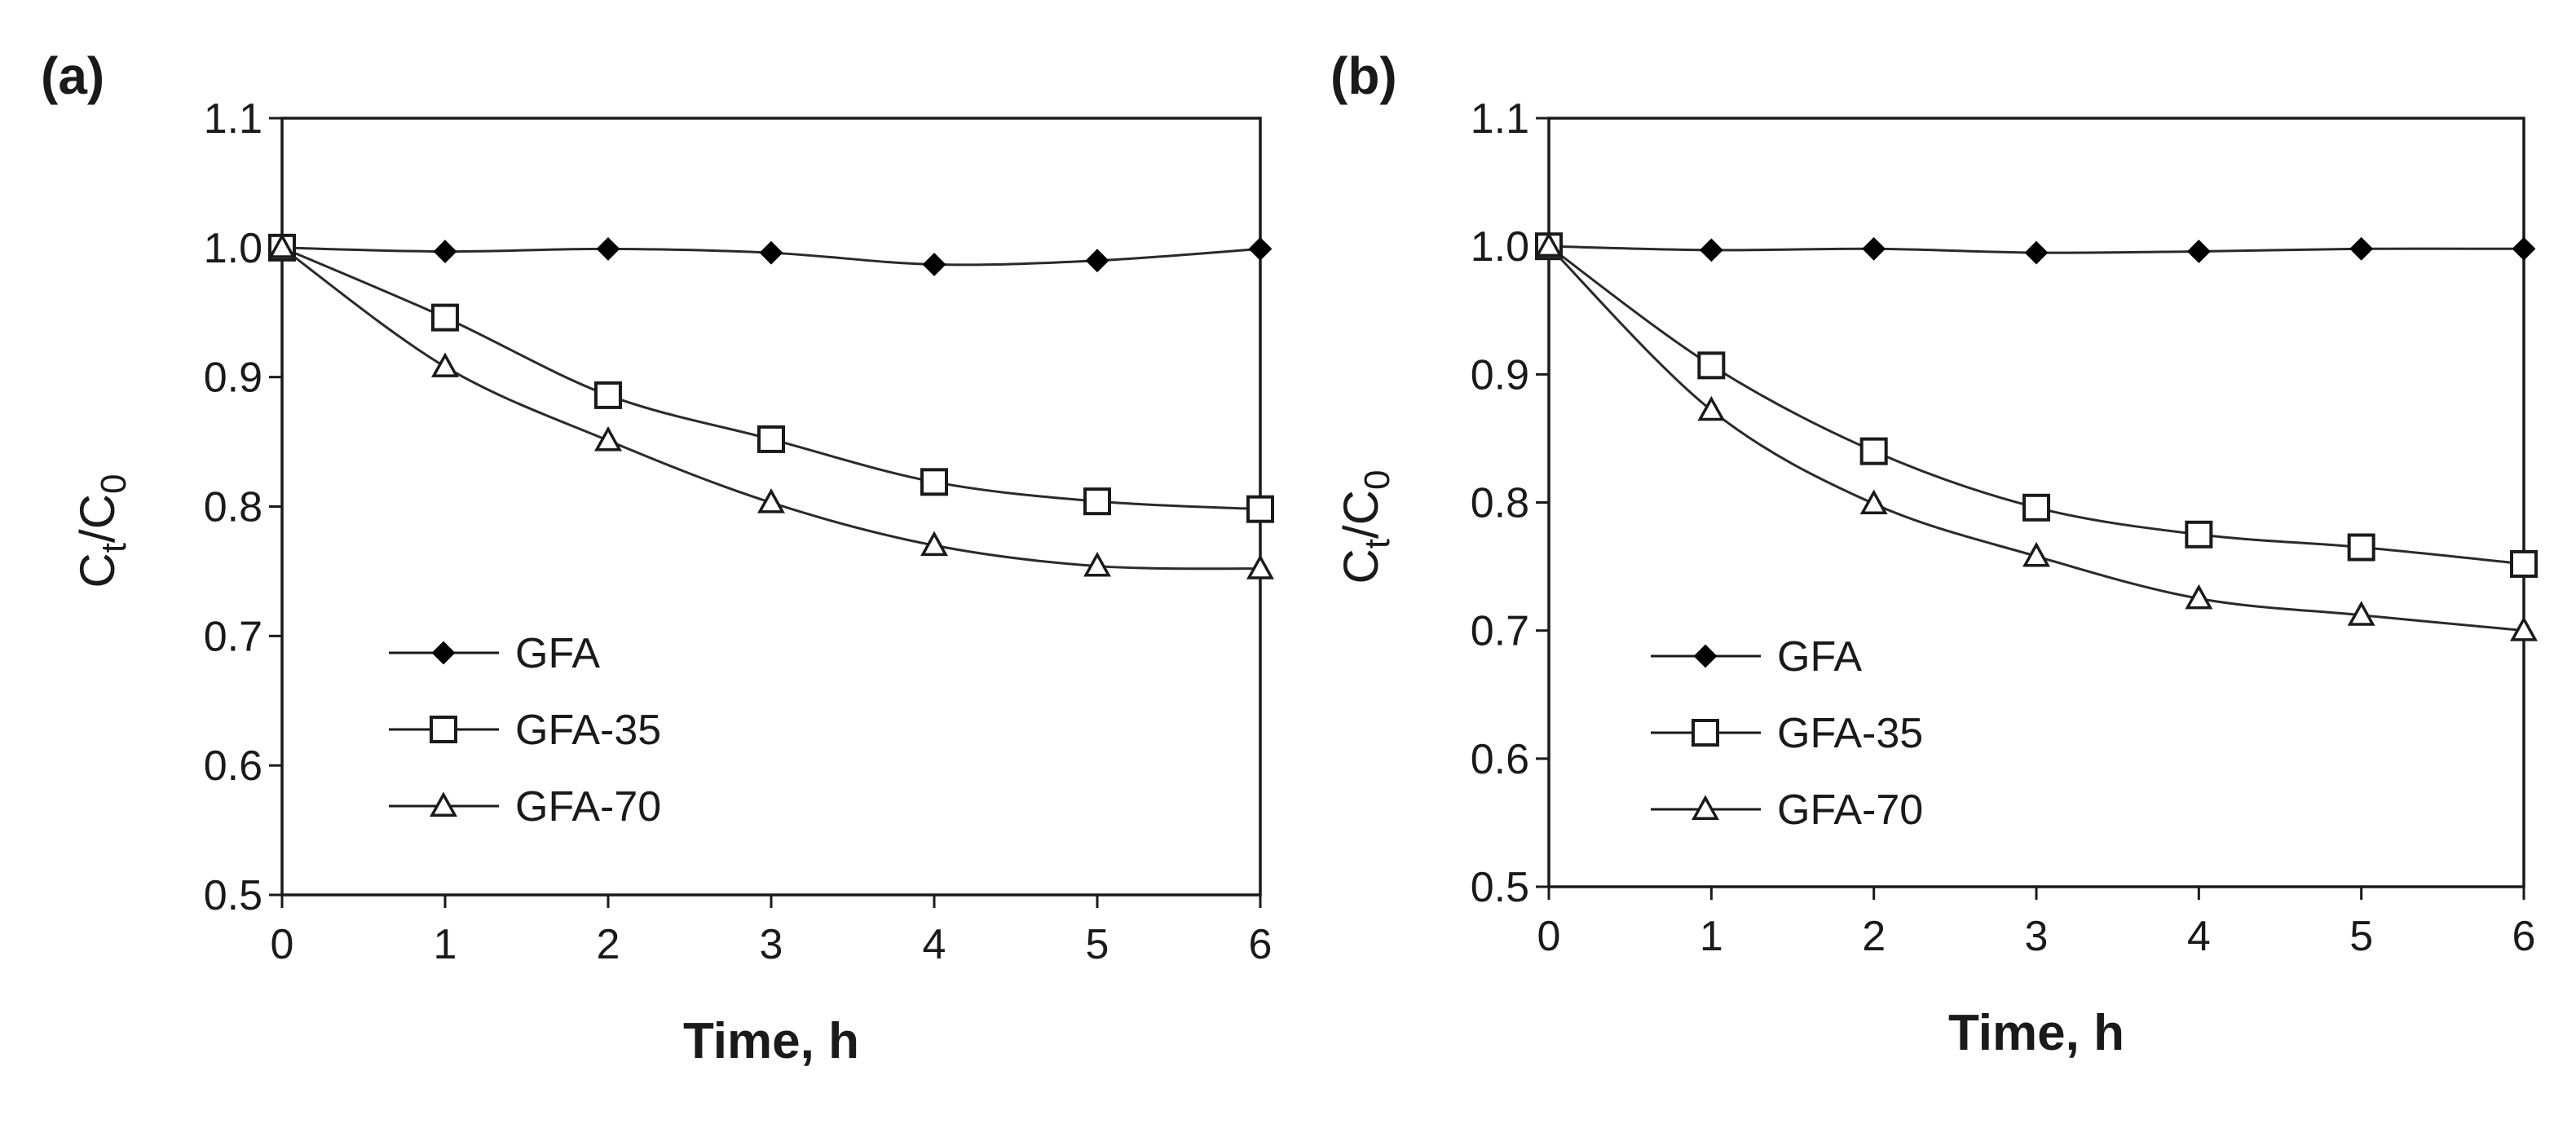 This screenshot has width=2576, height=1128. I want to click on panel-label: (b), so click(1363, 76).